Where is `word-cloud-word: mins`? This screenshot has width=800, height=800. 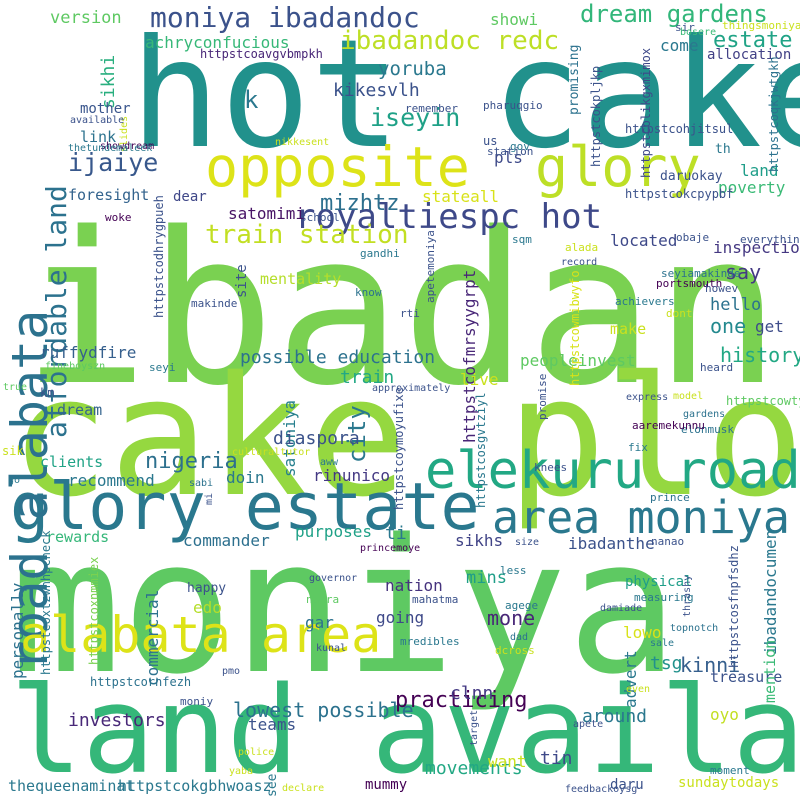
word-cloud-word: mins is located at coordinates (486, 578).